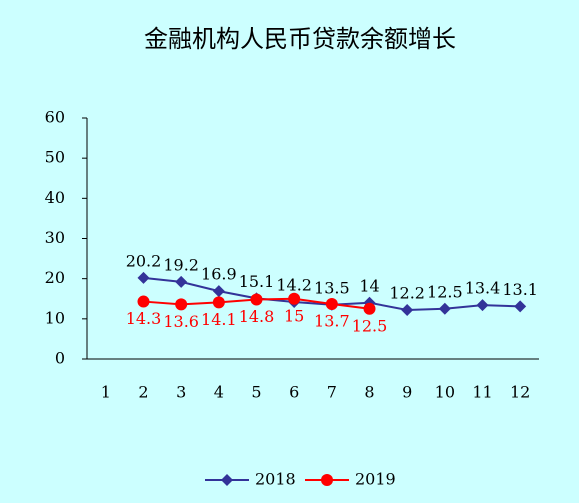  What do you see at coordinates (181, 264) in the screenshot?
I see `data-label: 19.2` at bounding box center [181, 264].